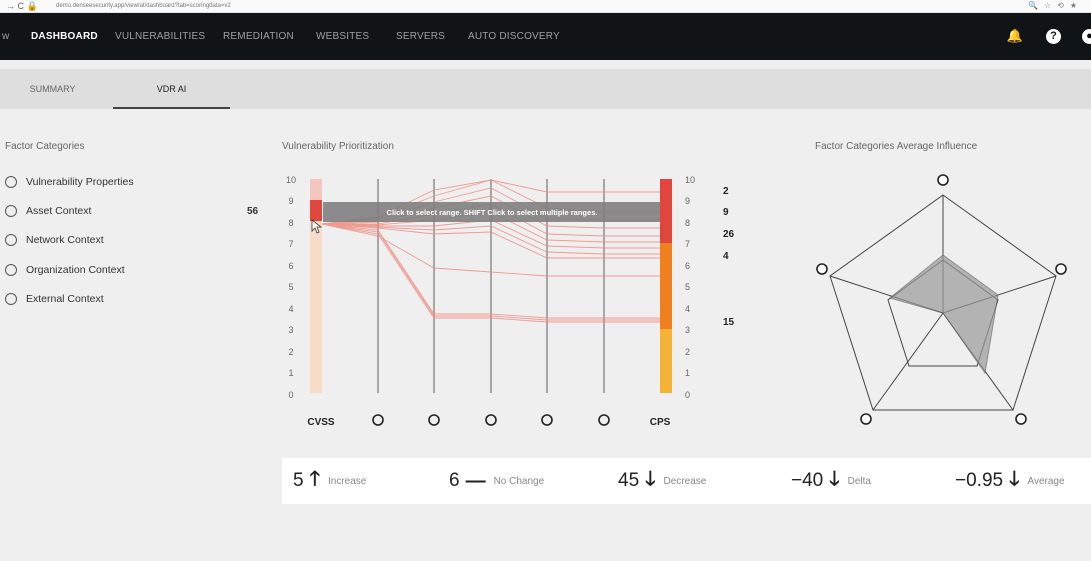  I want to click on stat-value: 45, so click(629, 480).